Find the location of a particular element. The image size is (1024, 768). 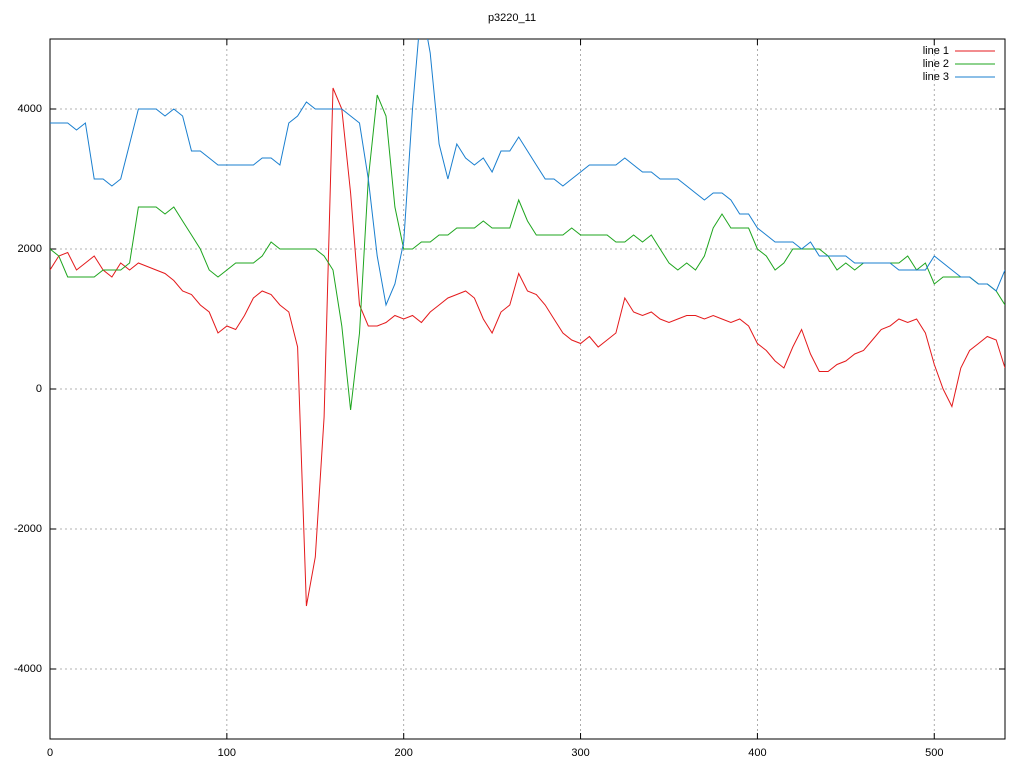

legend-label: line 1 is located at coordinates (936, 51).